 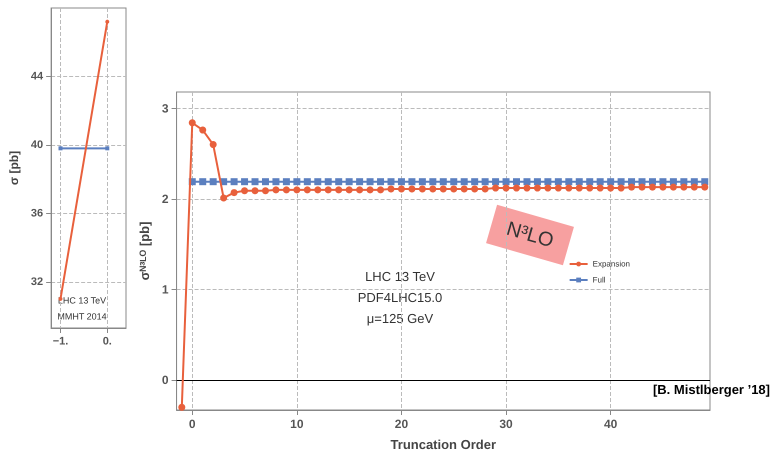 What do you see at coordinates (530, 235) in the screenshot?
I see `annotation: N³LO` at bounding box center [530, 235].